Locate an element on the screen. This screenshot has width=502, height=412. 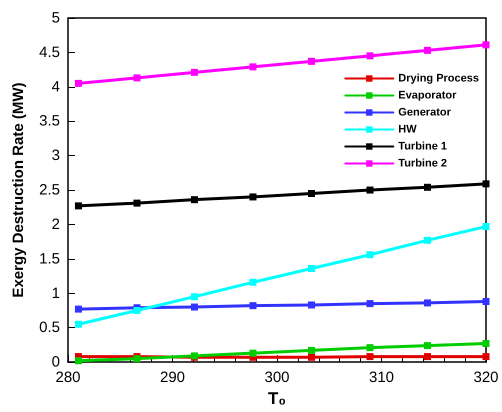
legend-label: HW is located at coordinates (408, 130).